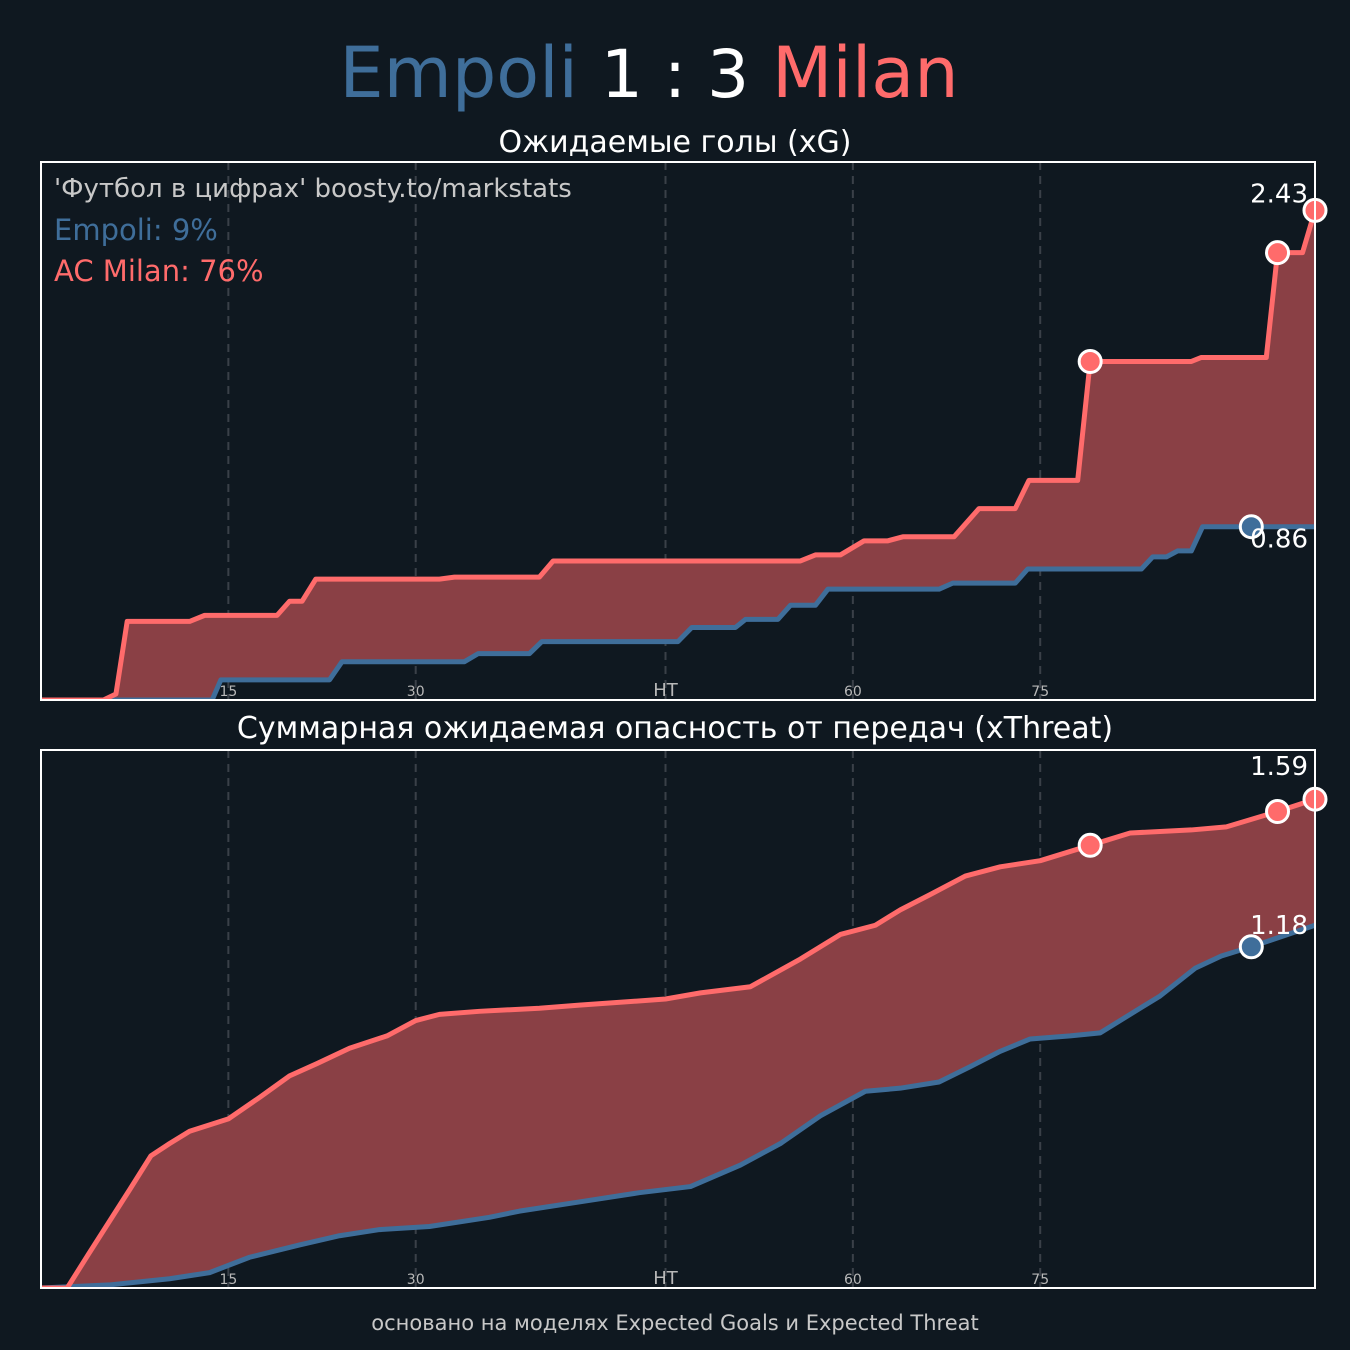 The height and width of the screenshot is (1350, 1350). What do you see at coordinates (675, 142) in the screenshot?
I see `chart-title: Ожидаемые голы (xG)` at bounding box center [675, 142].